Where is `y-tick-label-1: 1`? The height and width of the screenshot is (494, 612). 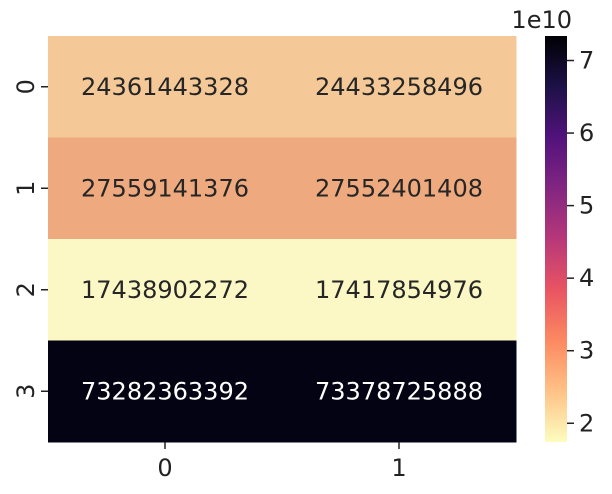 y-tick-label-1: 1 is located at coordinates (26, 188).